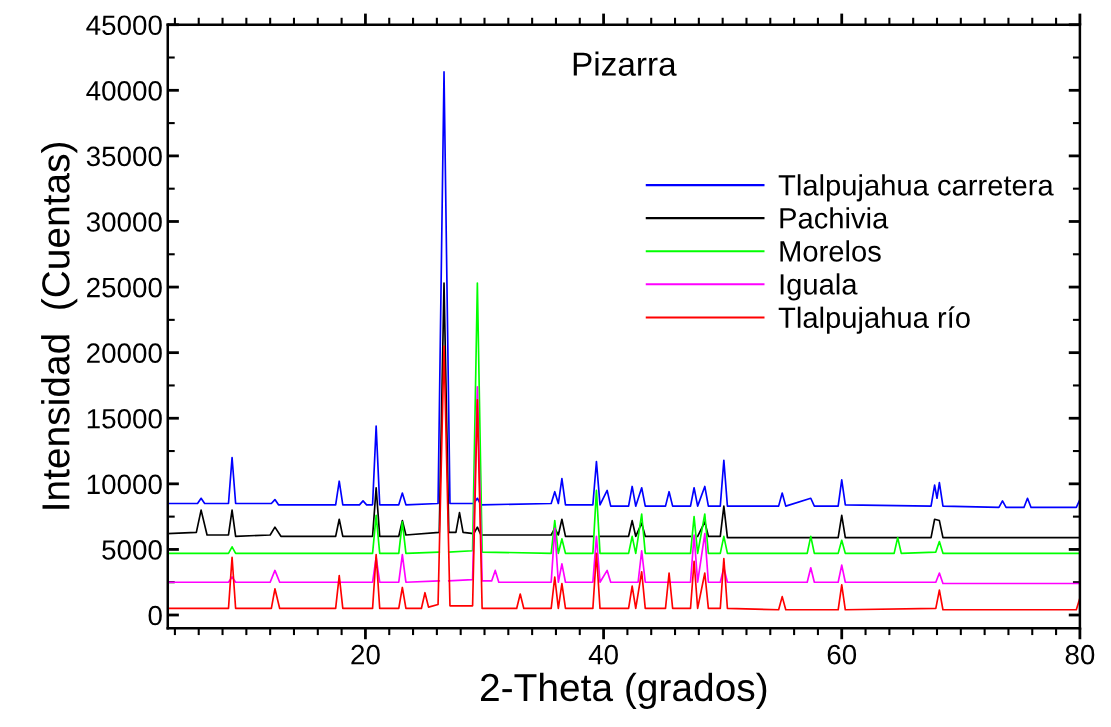  What do you see at coordinates (834, 218) in the screenshot?
I see `legend-label: Pachivia` at bounding box center [834, 218].